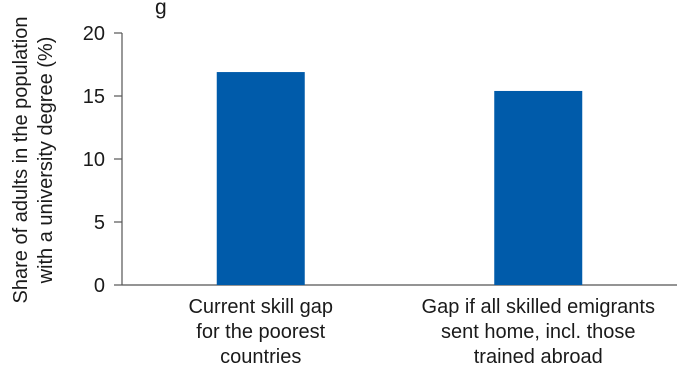  Describe the element at coordinates (161, 9) in the screenshot. I see `chart-title-fragment: g` at that location.